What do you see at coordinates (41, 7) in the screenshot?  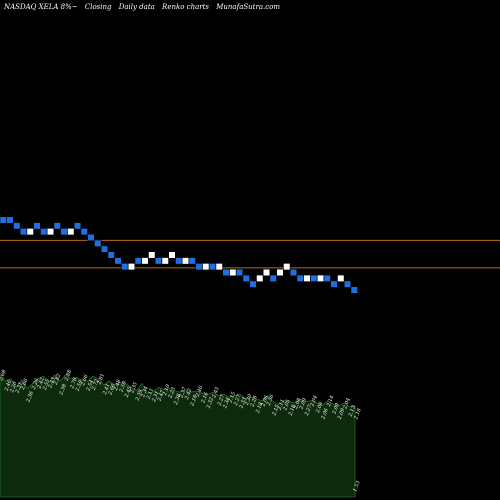 I see `ticker-label: NASDAQ XELA 8%~` at bounding box center [41, 7].